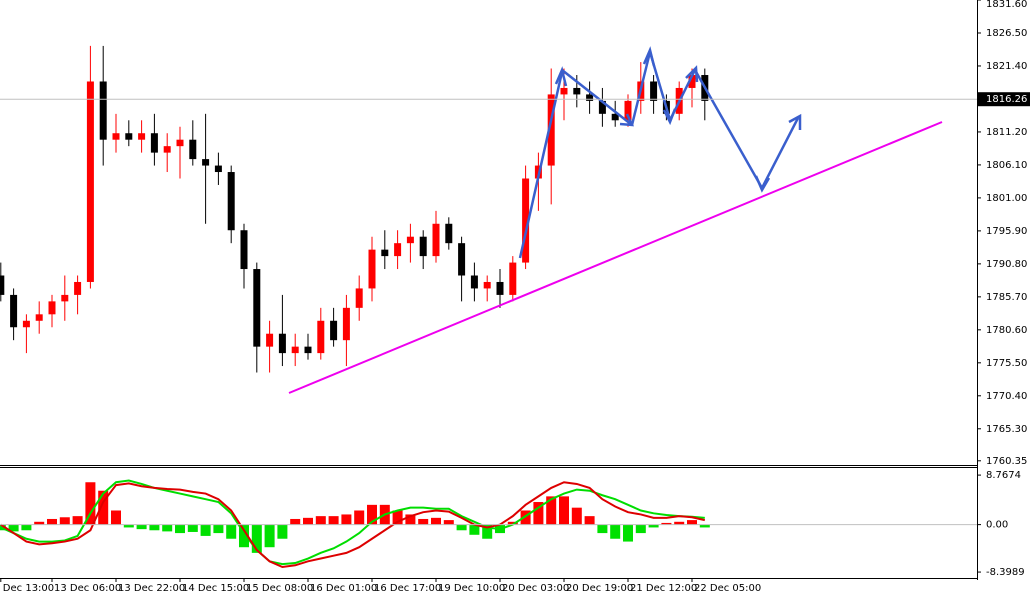  I want to click on y-tick-label: 1760.35, so click(1006, 461).